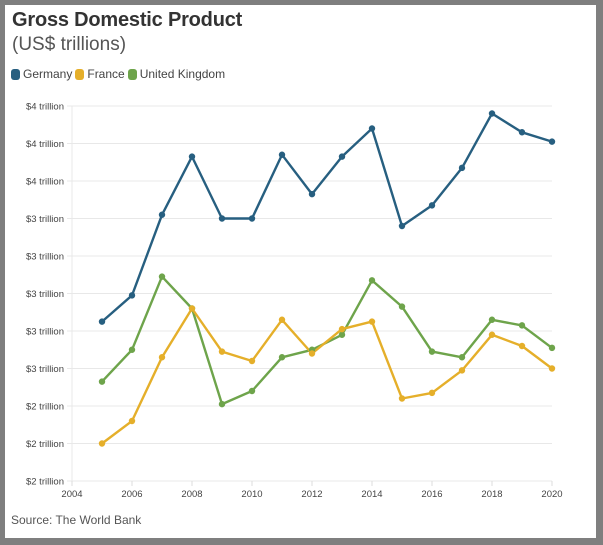 The image size is (603, 545). What do you see at coordinates (252, 391) in the screenshot?
I see `data-point-united-kingdom-2010` at bounding box center [252, 391].